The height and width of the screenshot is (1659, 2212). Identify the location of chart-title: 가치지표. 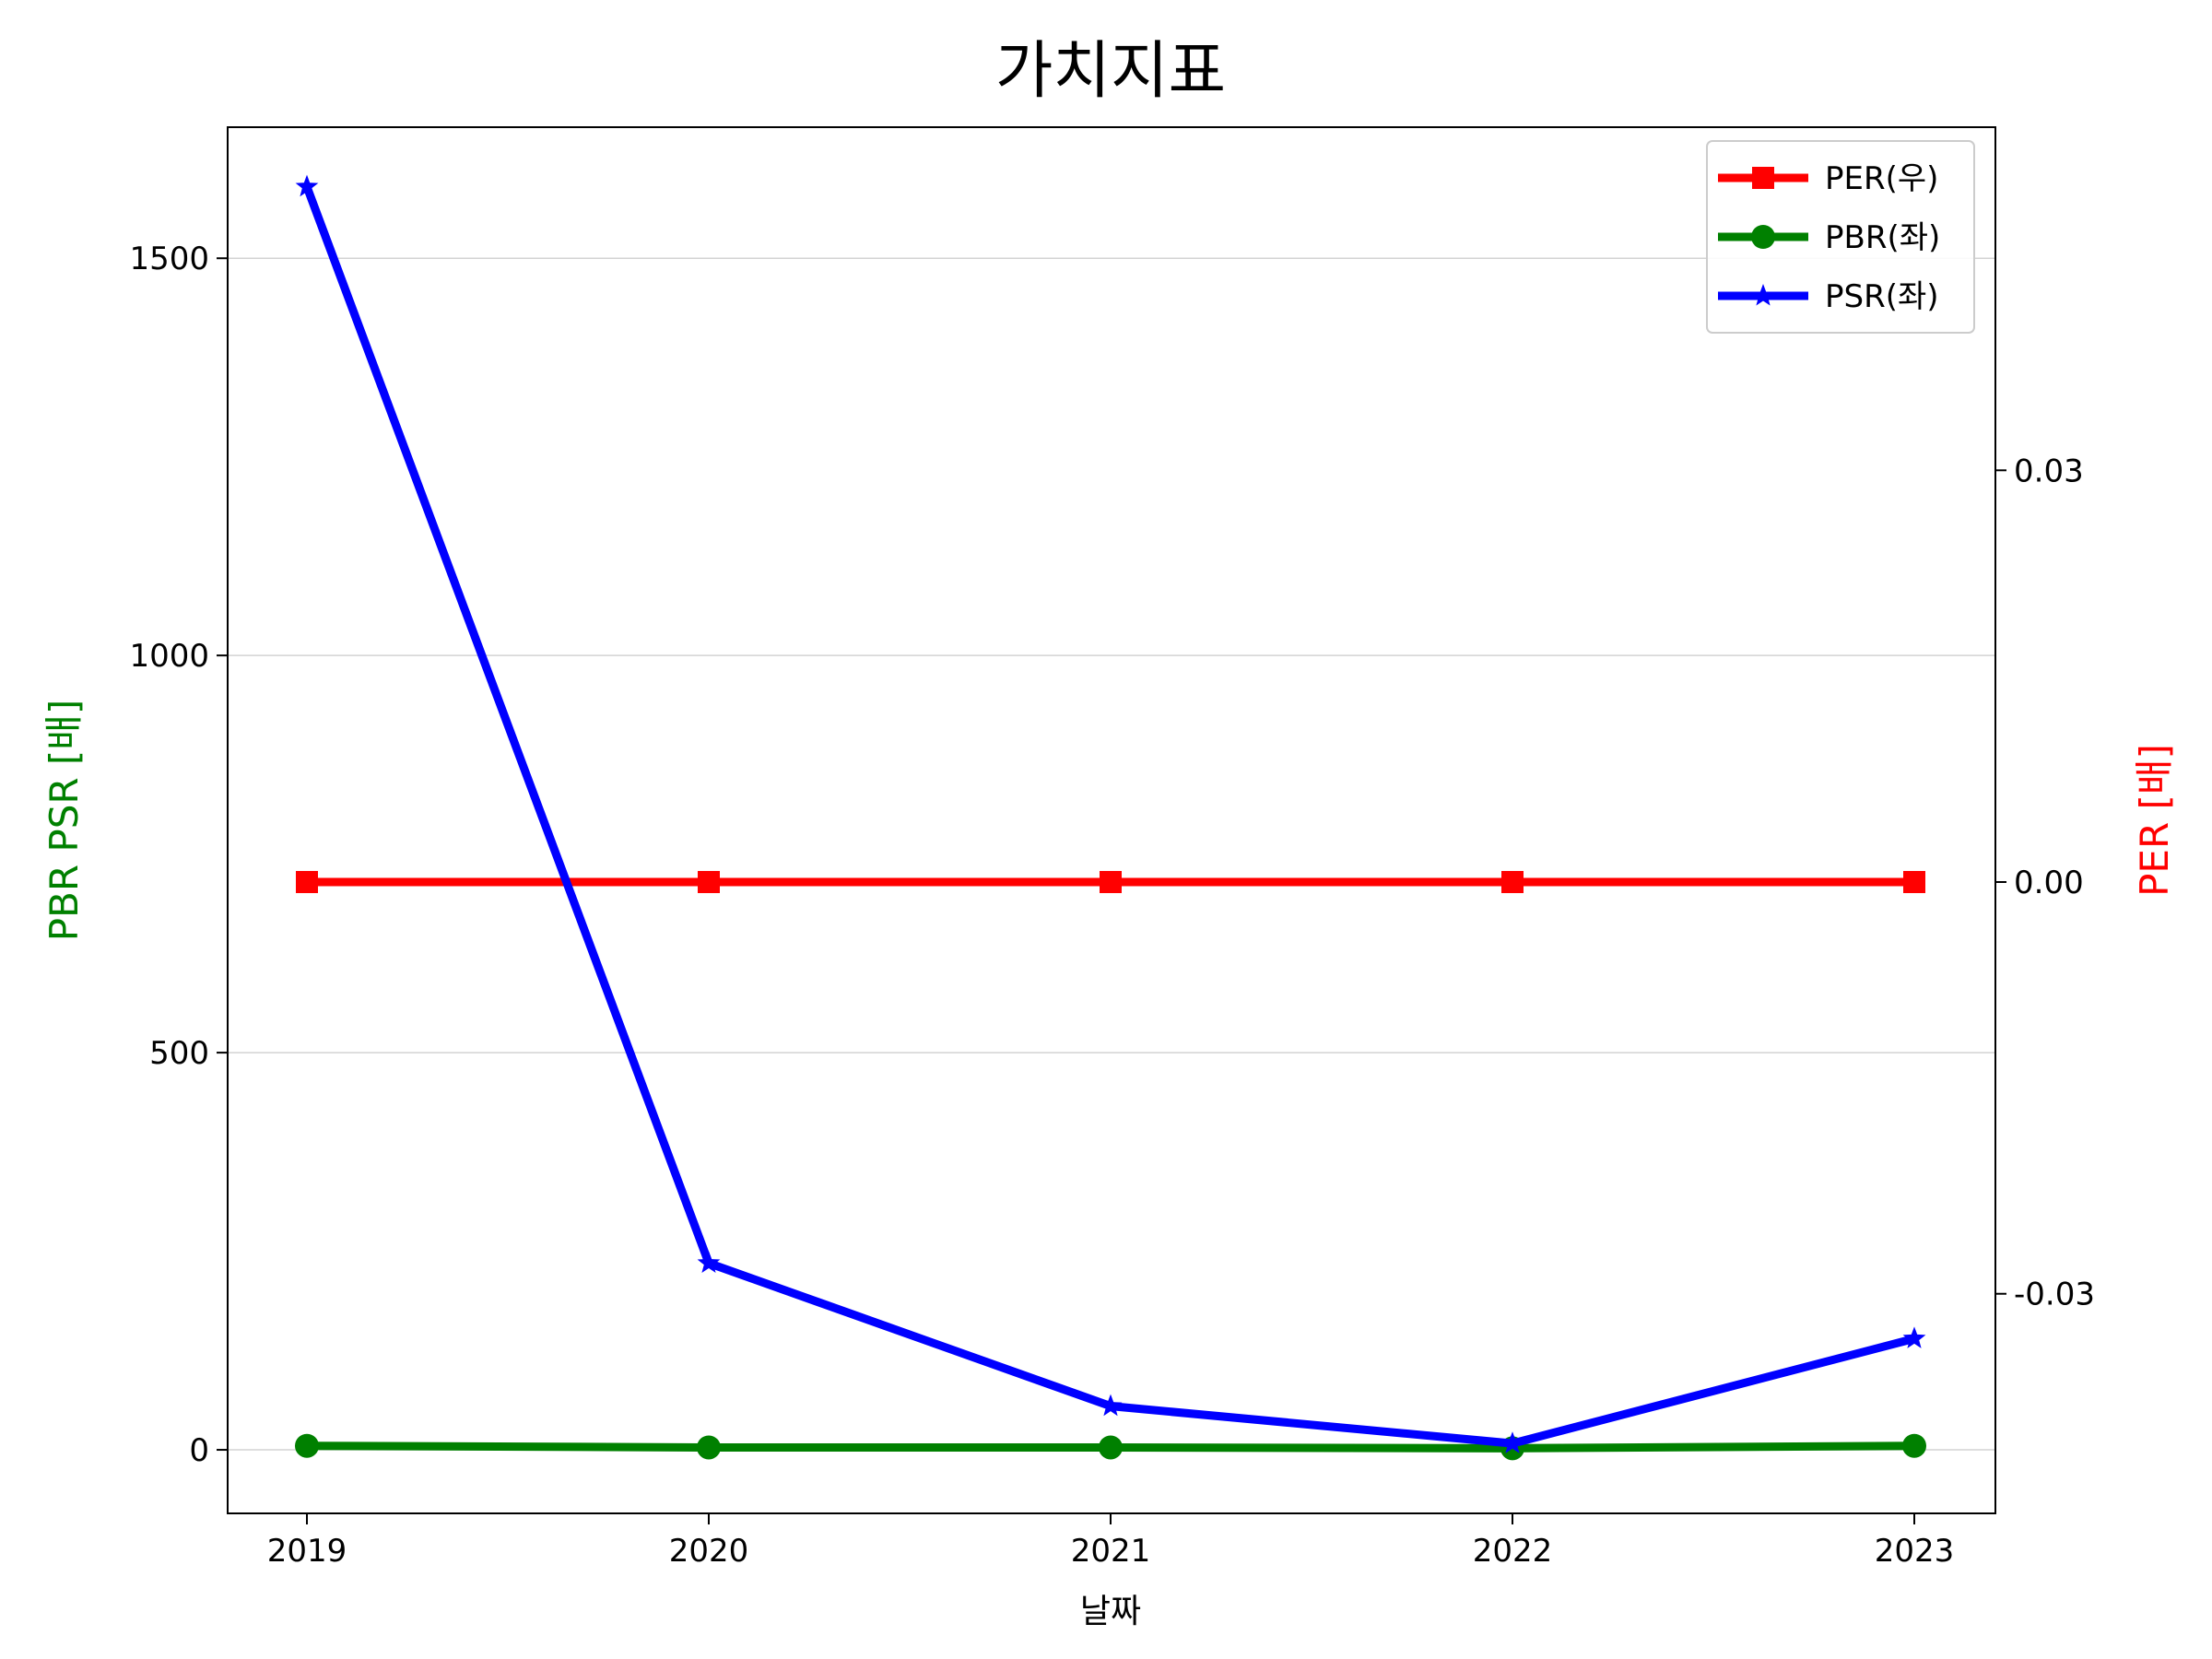
(1110, 71).